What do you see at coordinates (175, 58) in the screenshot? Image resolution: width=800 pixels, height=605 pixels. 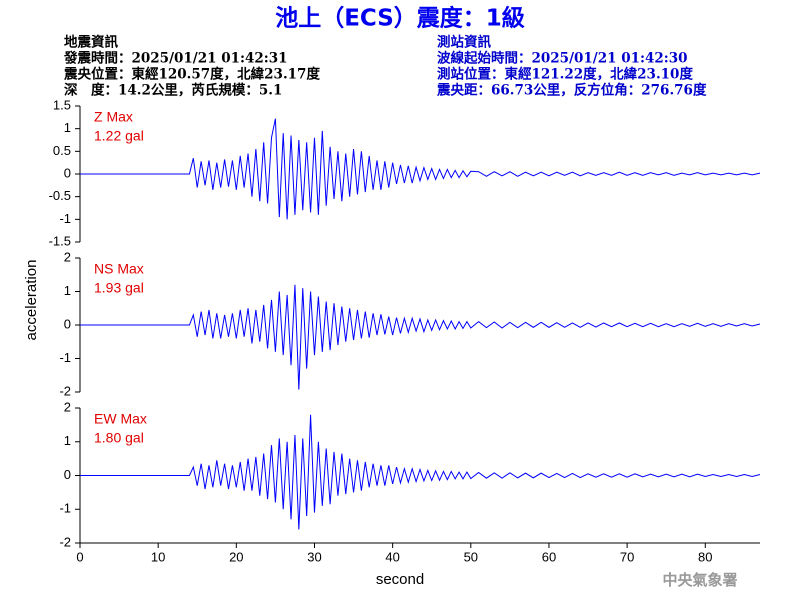 I see `event-info: 發震時間：2025/01/21 01:42:31` at bounding box center [175, 58].